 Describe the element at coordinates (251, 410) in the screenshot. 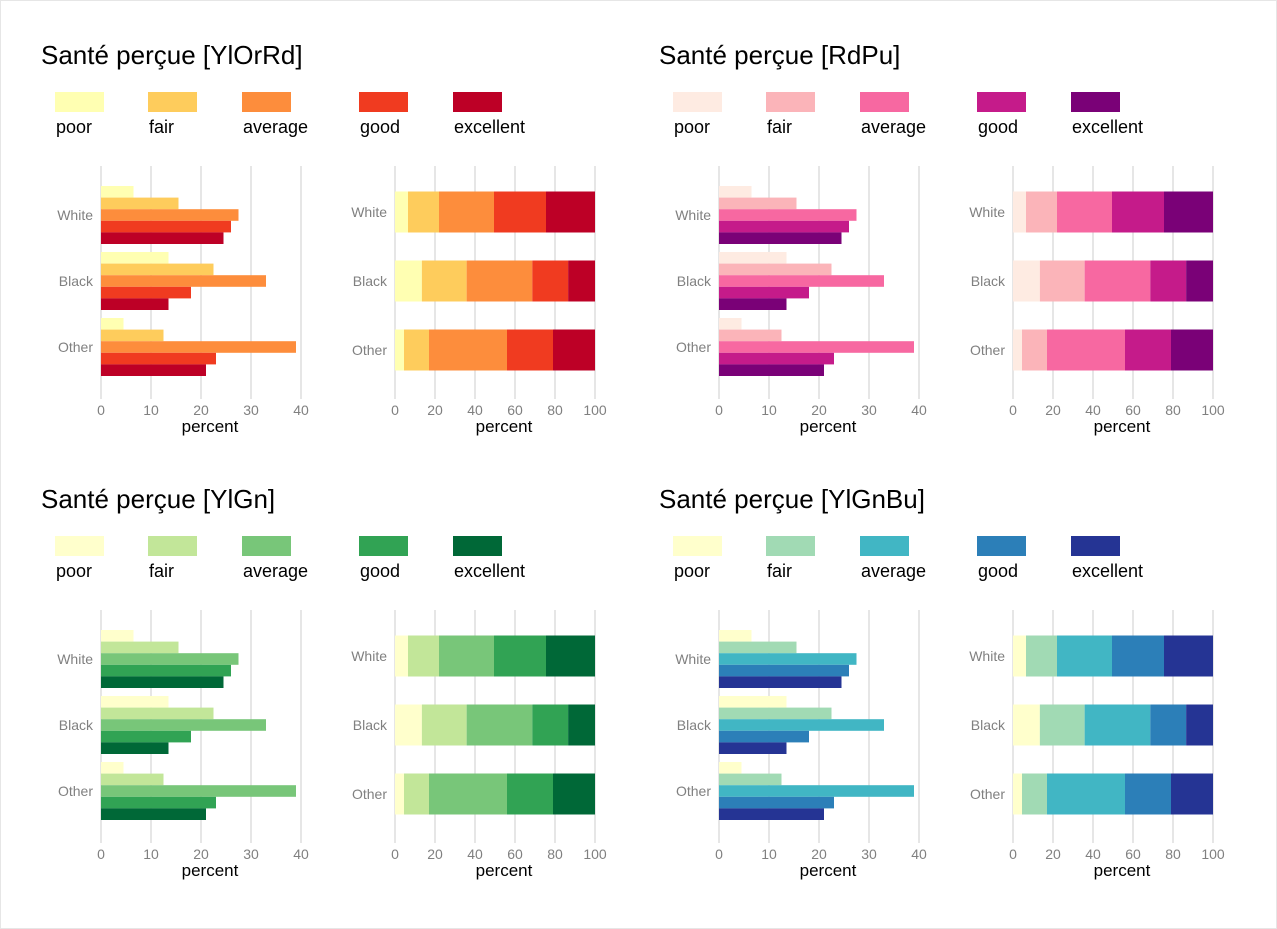

I see `x-tick-label: 30` at that location.